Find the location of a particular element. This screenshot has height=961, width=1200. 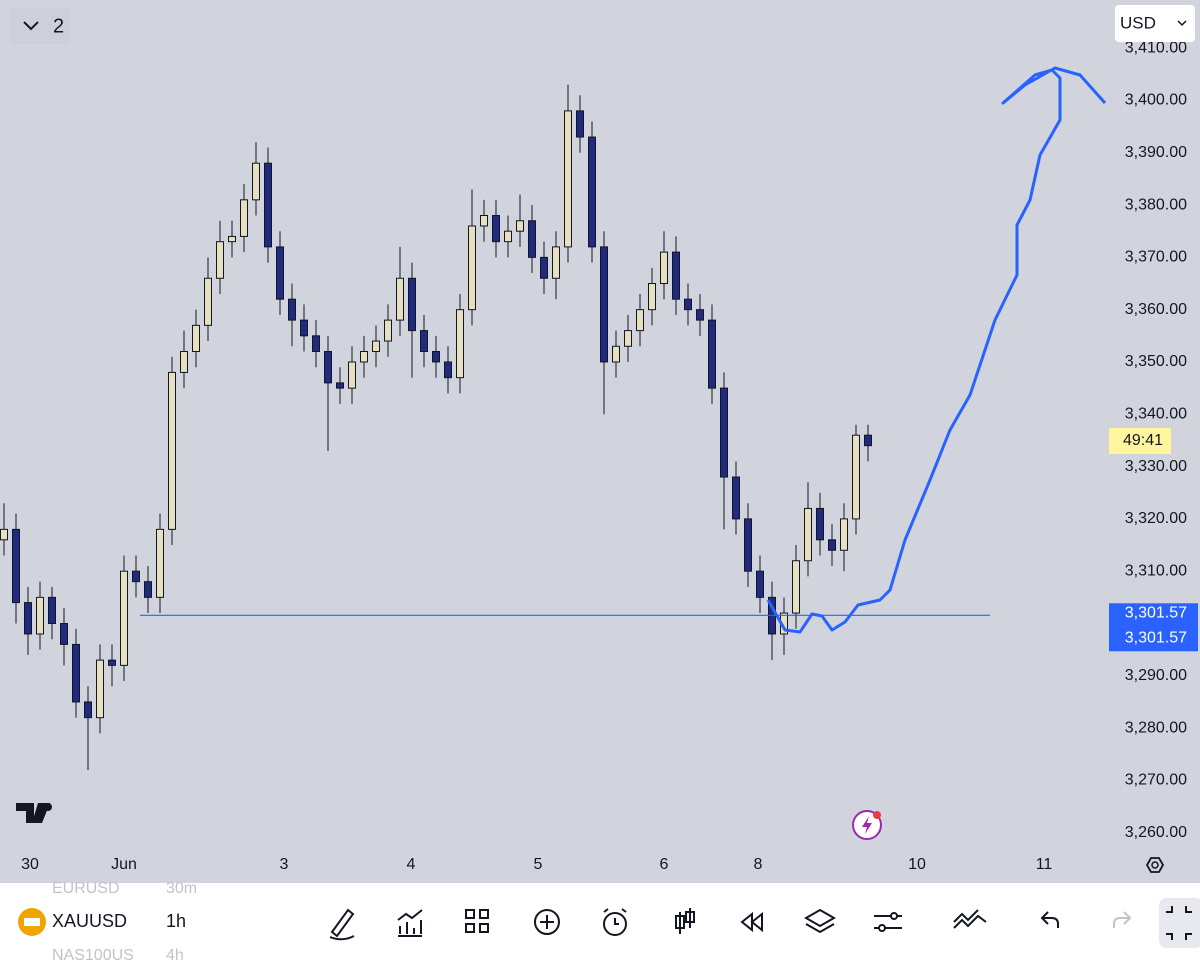

y-tick-label: 3,330.00 is located at coordinates (1156, 466).